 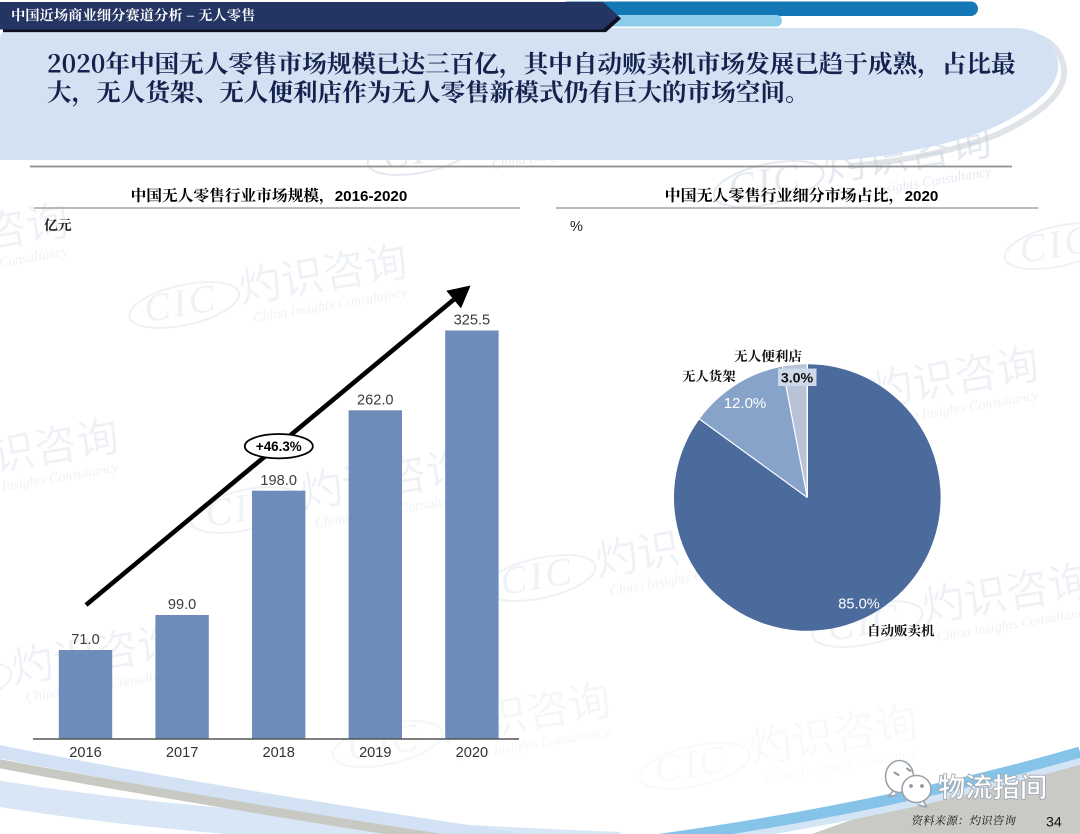 I want to click on svg-text: +46.3%, so click(x=279, y=446).